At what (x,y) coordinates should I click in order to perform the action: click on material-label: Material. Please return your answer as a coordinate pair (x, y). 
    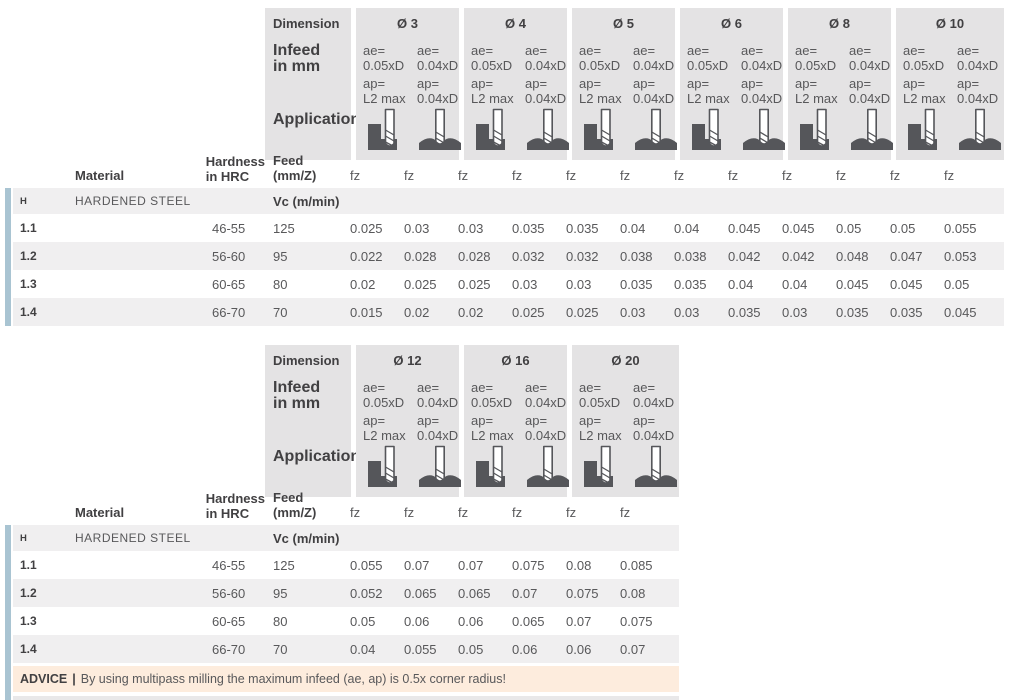
    Looking at the image, I should click on (100, 175).